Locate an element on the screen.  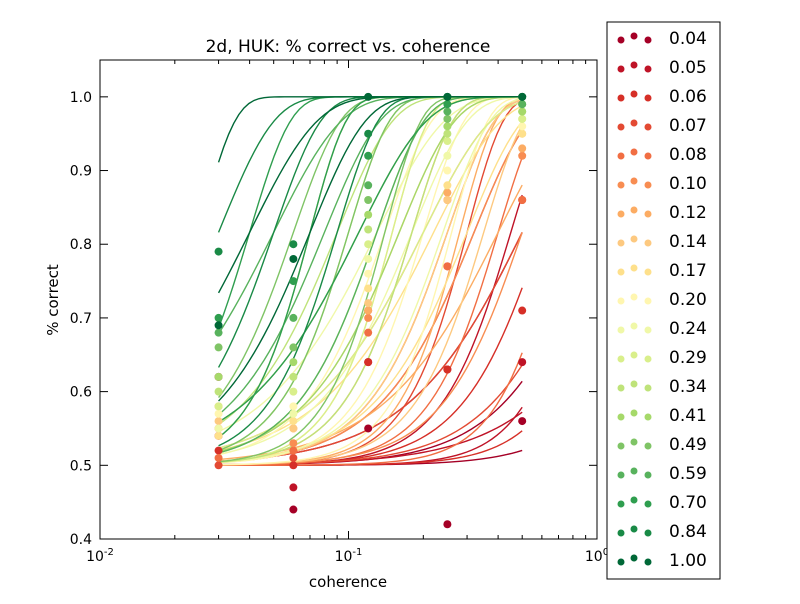
legend-label: 0.12 is located at coordinates (688, 213).